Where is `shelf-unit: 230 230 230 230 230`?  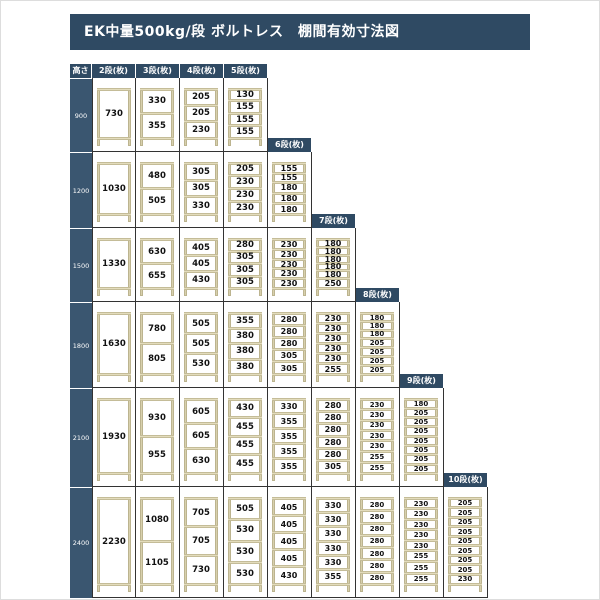 shelf-unit: 230 230 230 230 230 is located at coordinates (289, 267).